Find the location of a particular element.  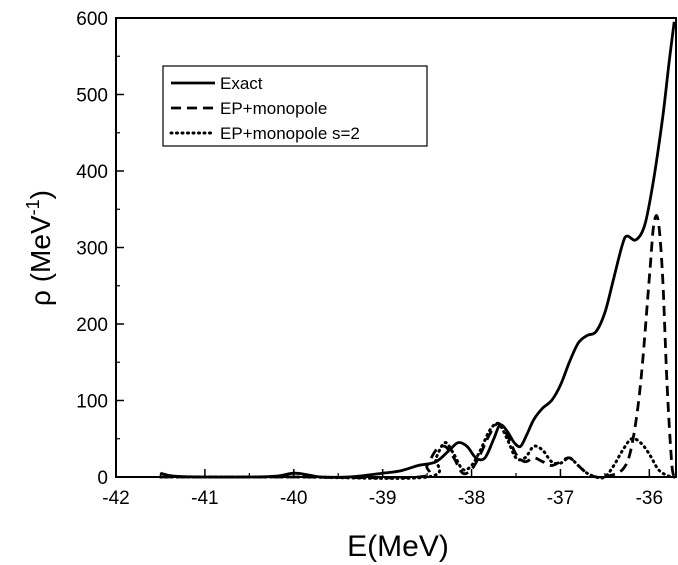

legend-box is located at coordinates (295, 106).